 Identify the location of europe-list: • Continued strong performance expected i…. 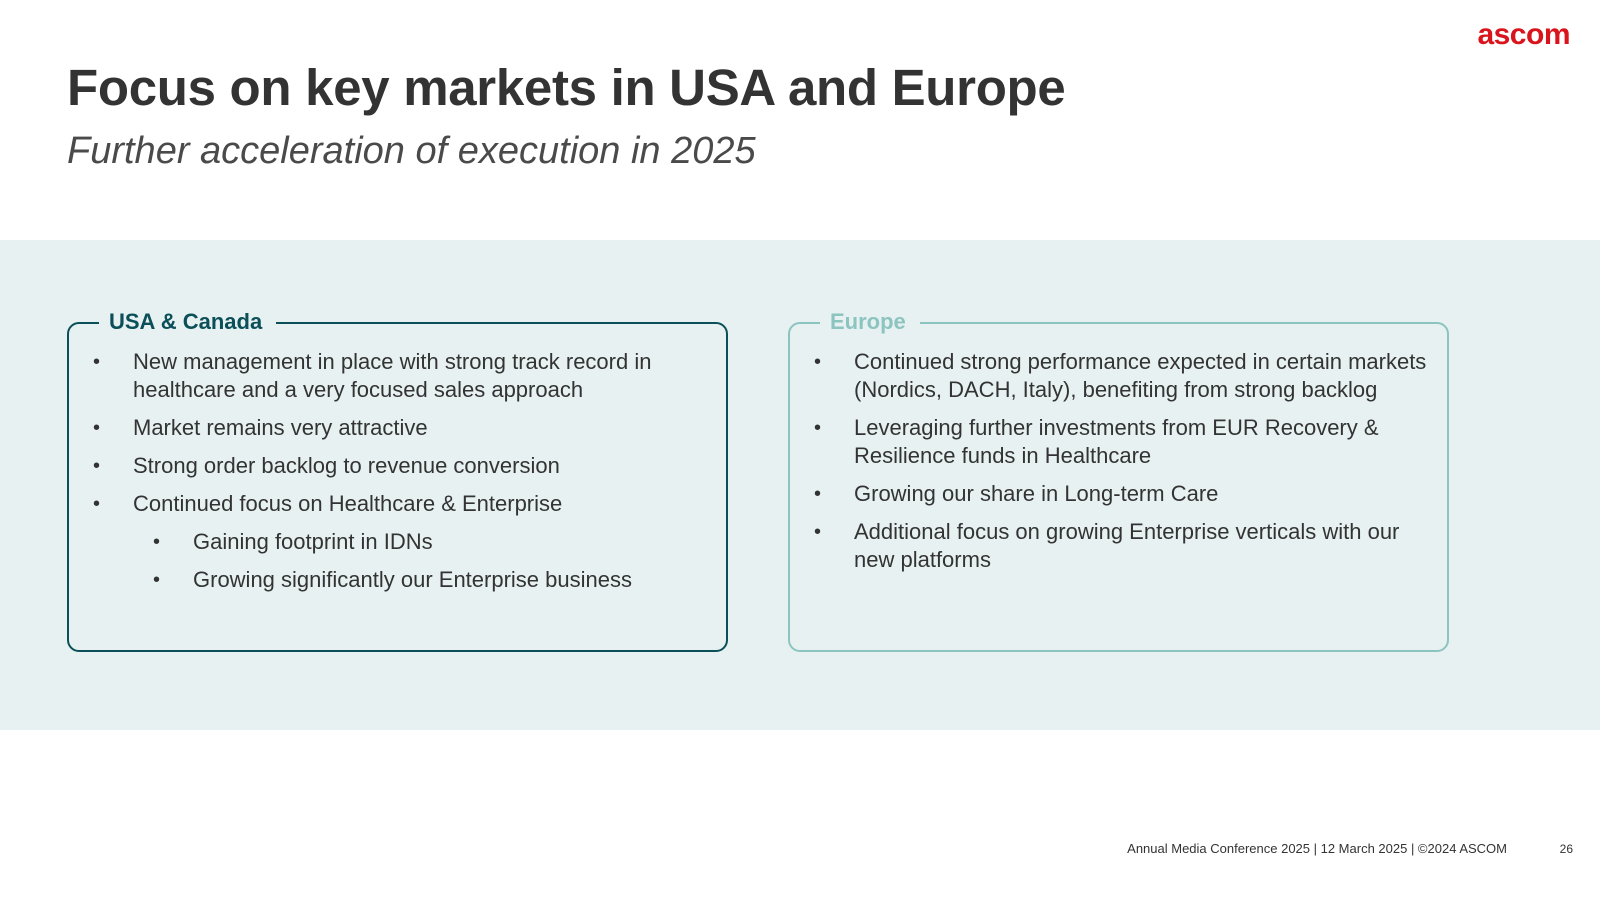
(1112, 466).